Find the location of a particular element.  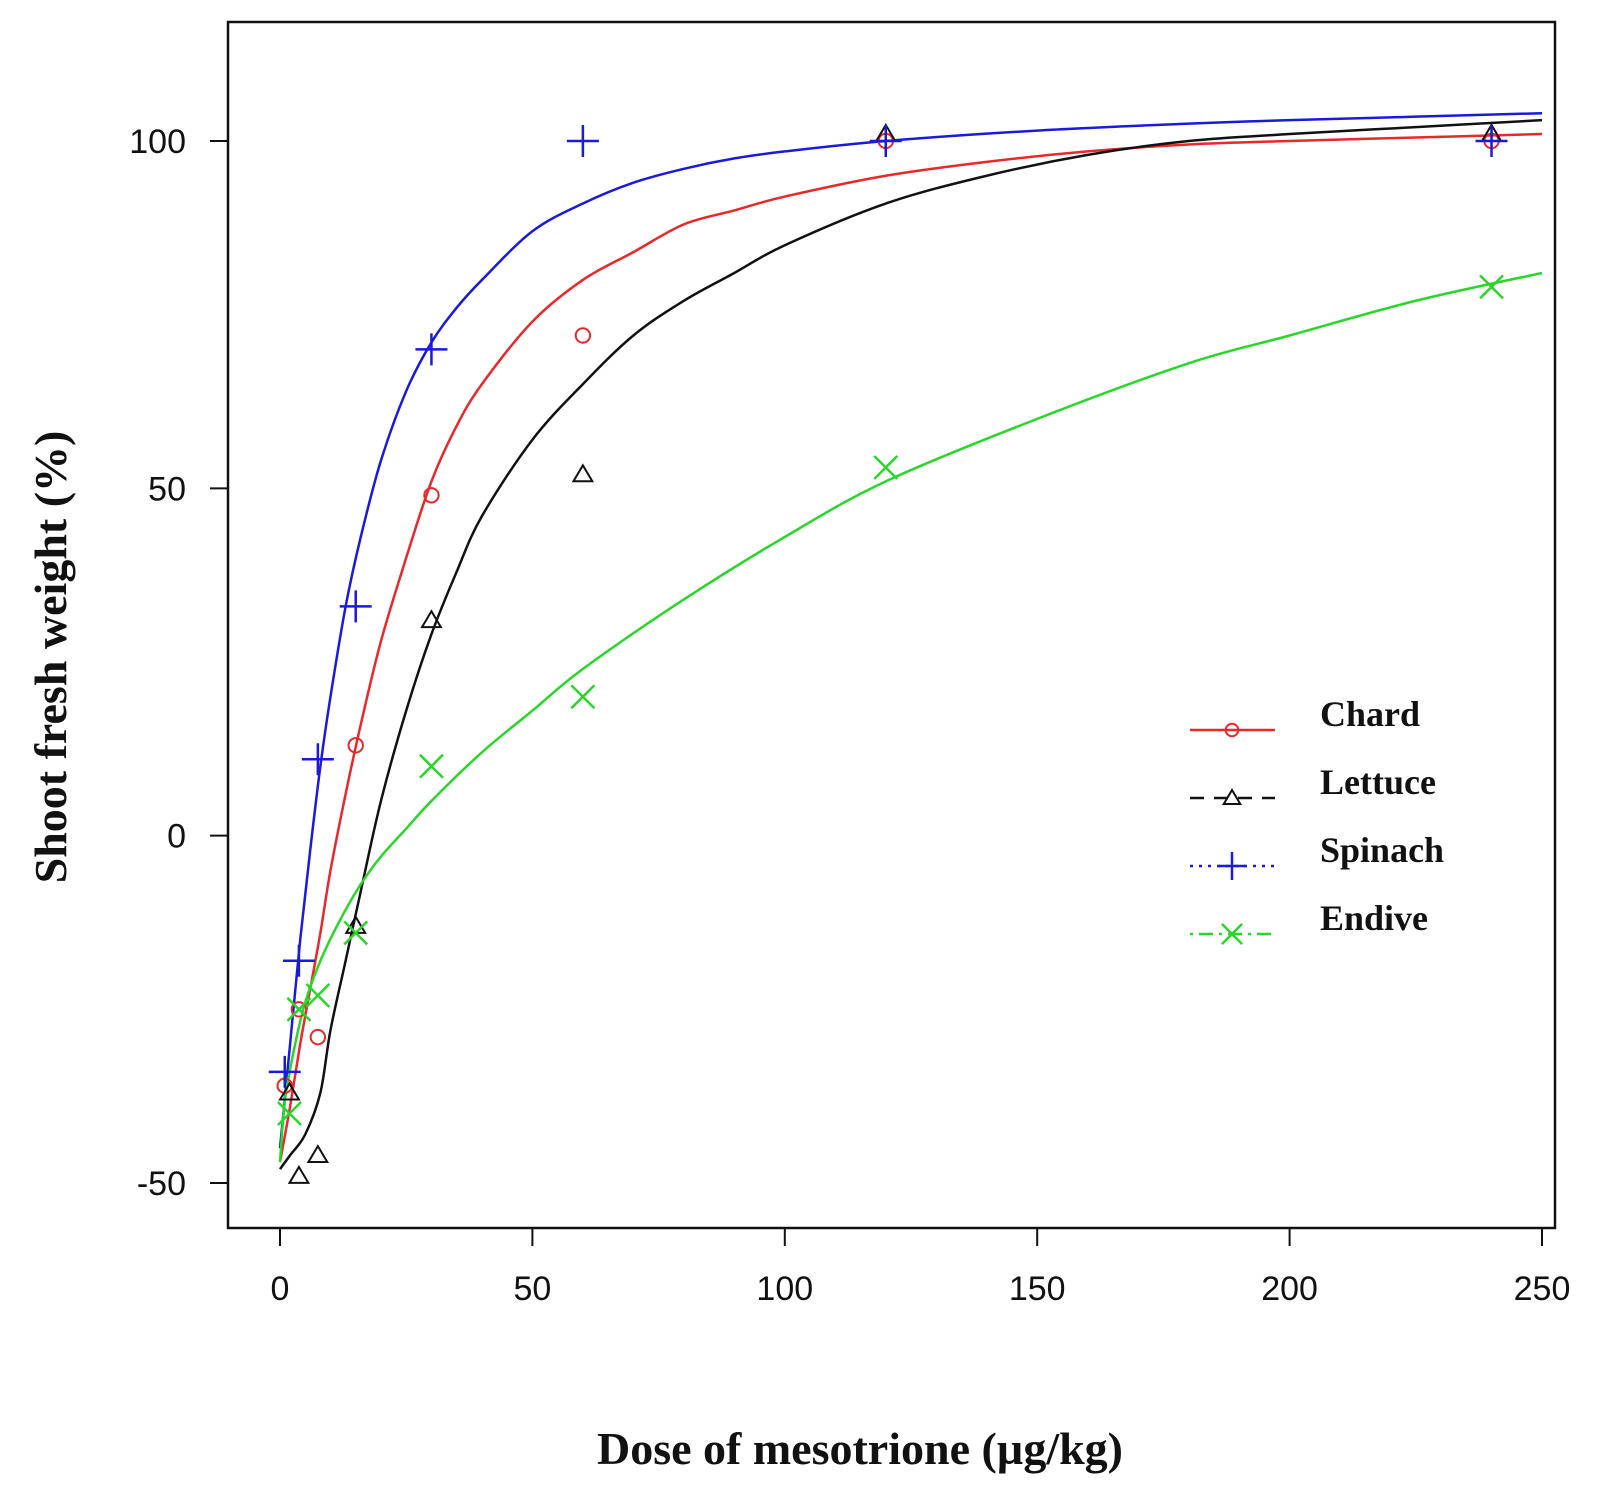

y-tick-label: 50 is located at coordinates (167, 489).